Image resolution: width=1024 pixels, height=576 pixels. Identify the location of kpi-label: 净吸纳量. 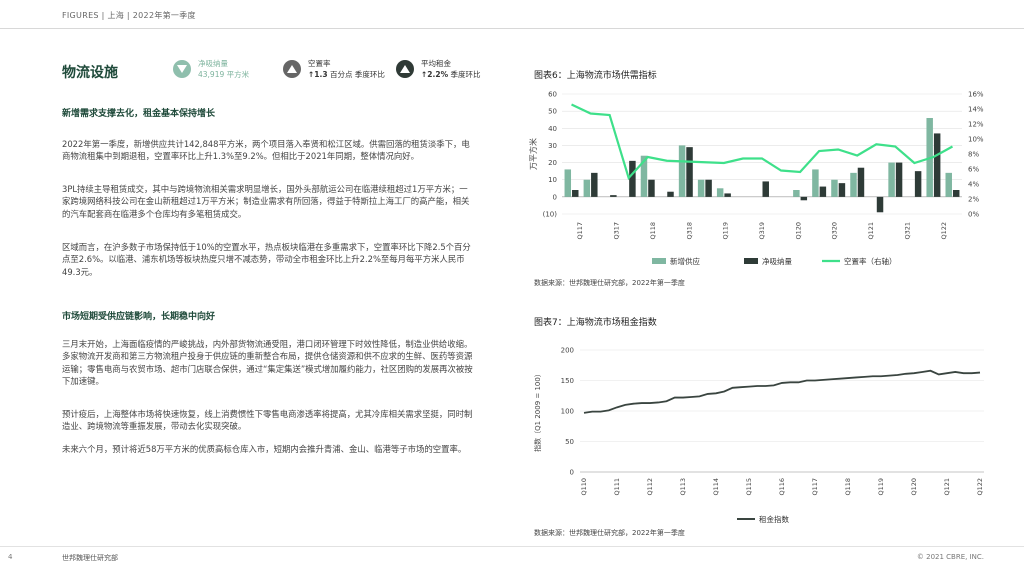
(213, 63).